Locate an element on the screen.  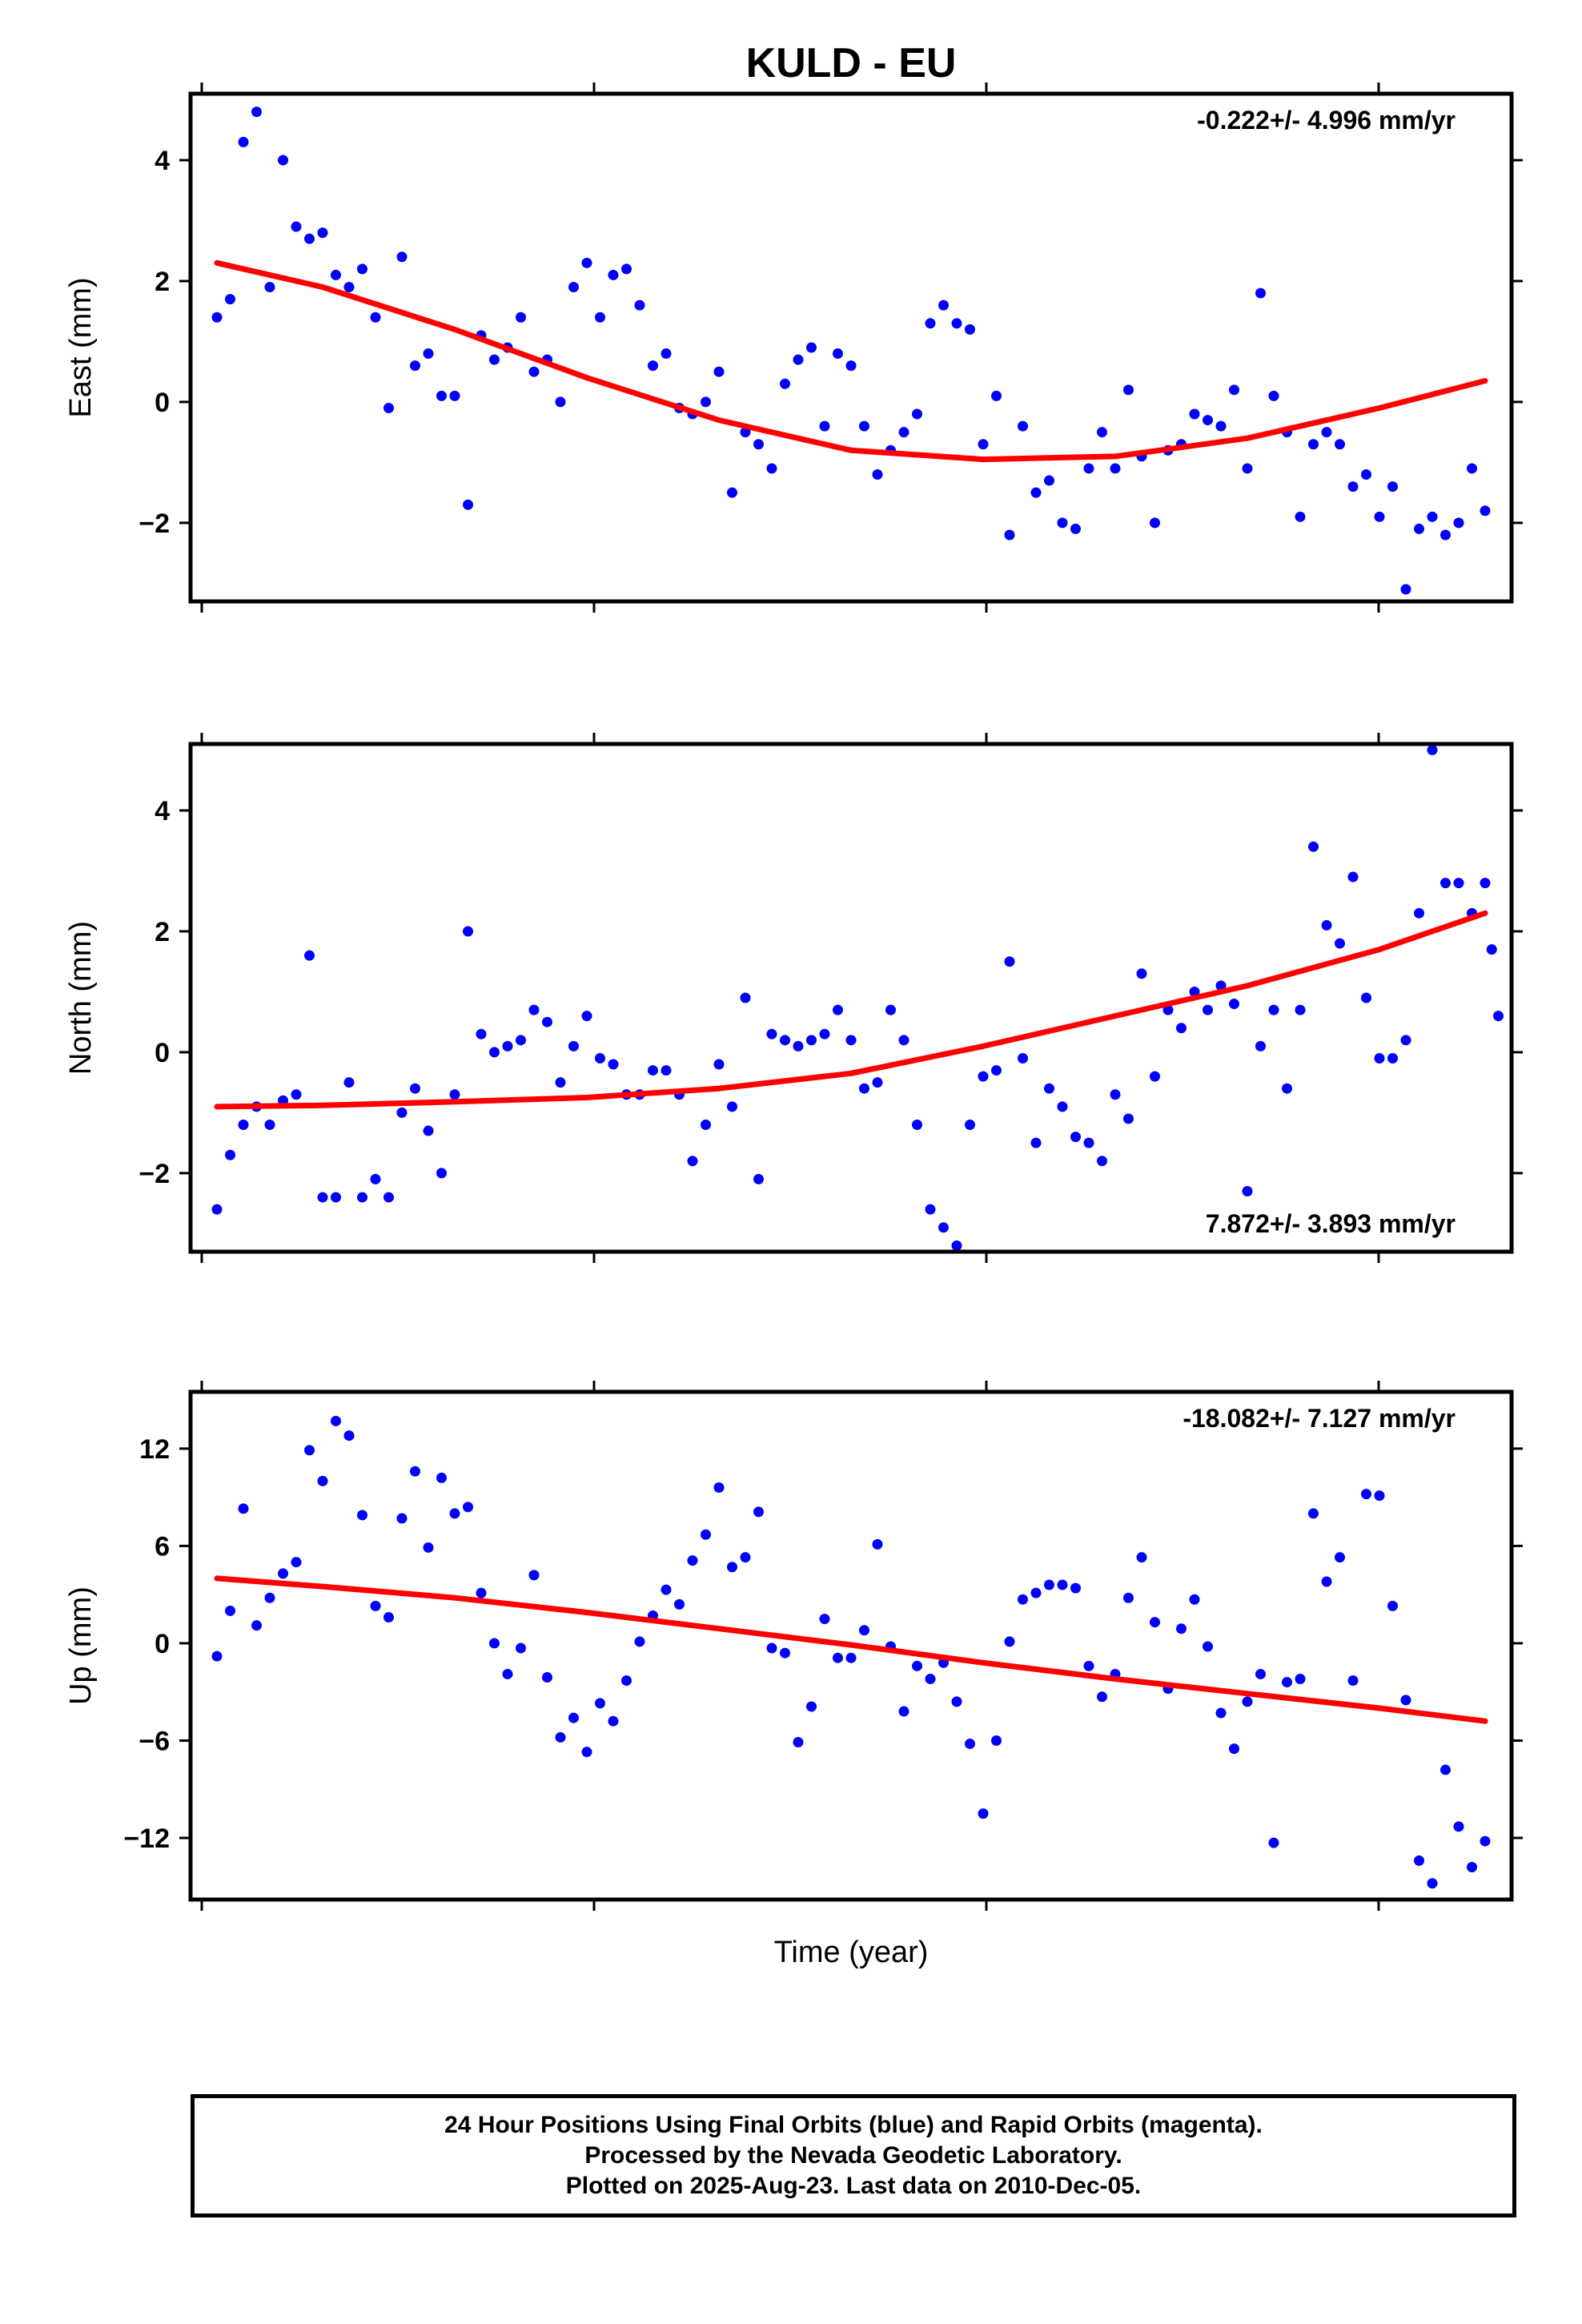
y-axis-label: North (mm) is located at coordinates (81, 998).